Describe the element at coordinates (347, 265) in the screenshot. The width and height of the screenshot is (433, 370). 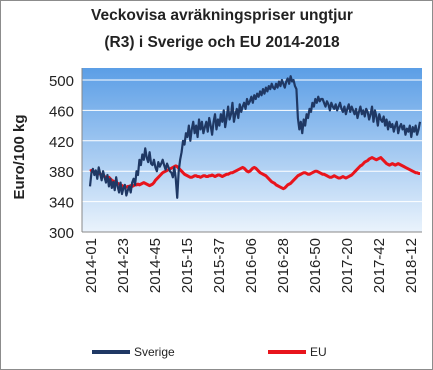
I see `x-tick-label: 2017-20` at that location.